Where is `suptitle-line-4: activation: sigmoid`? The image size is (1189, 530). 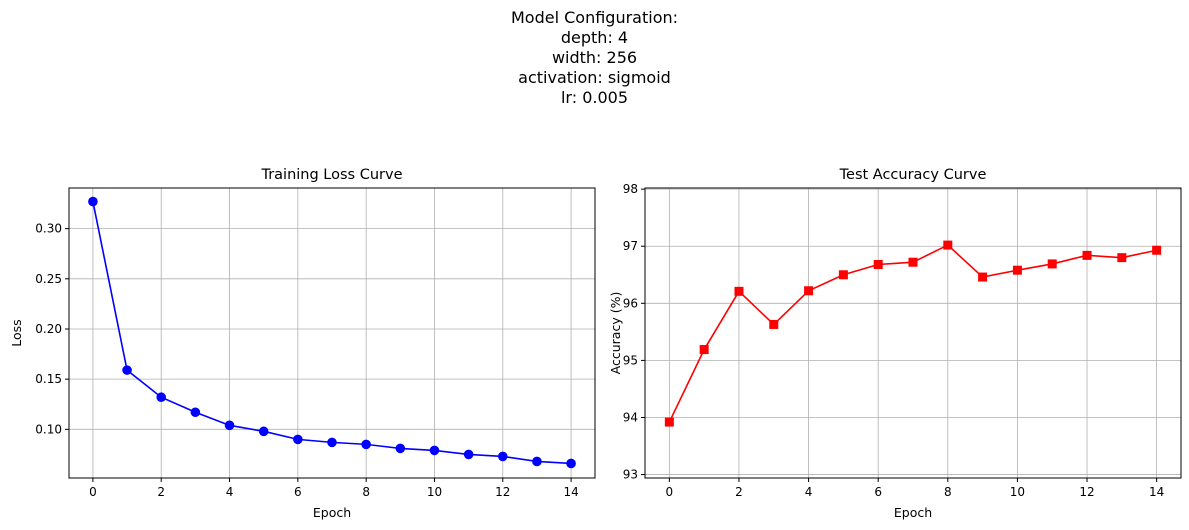
suptitle-line-4: activation: sigmoid is located at coordinates (594, 77).